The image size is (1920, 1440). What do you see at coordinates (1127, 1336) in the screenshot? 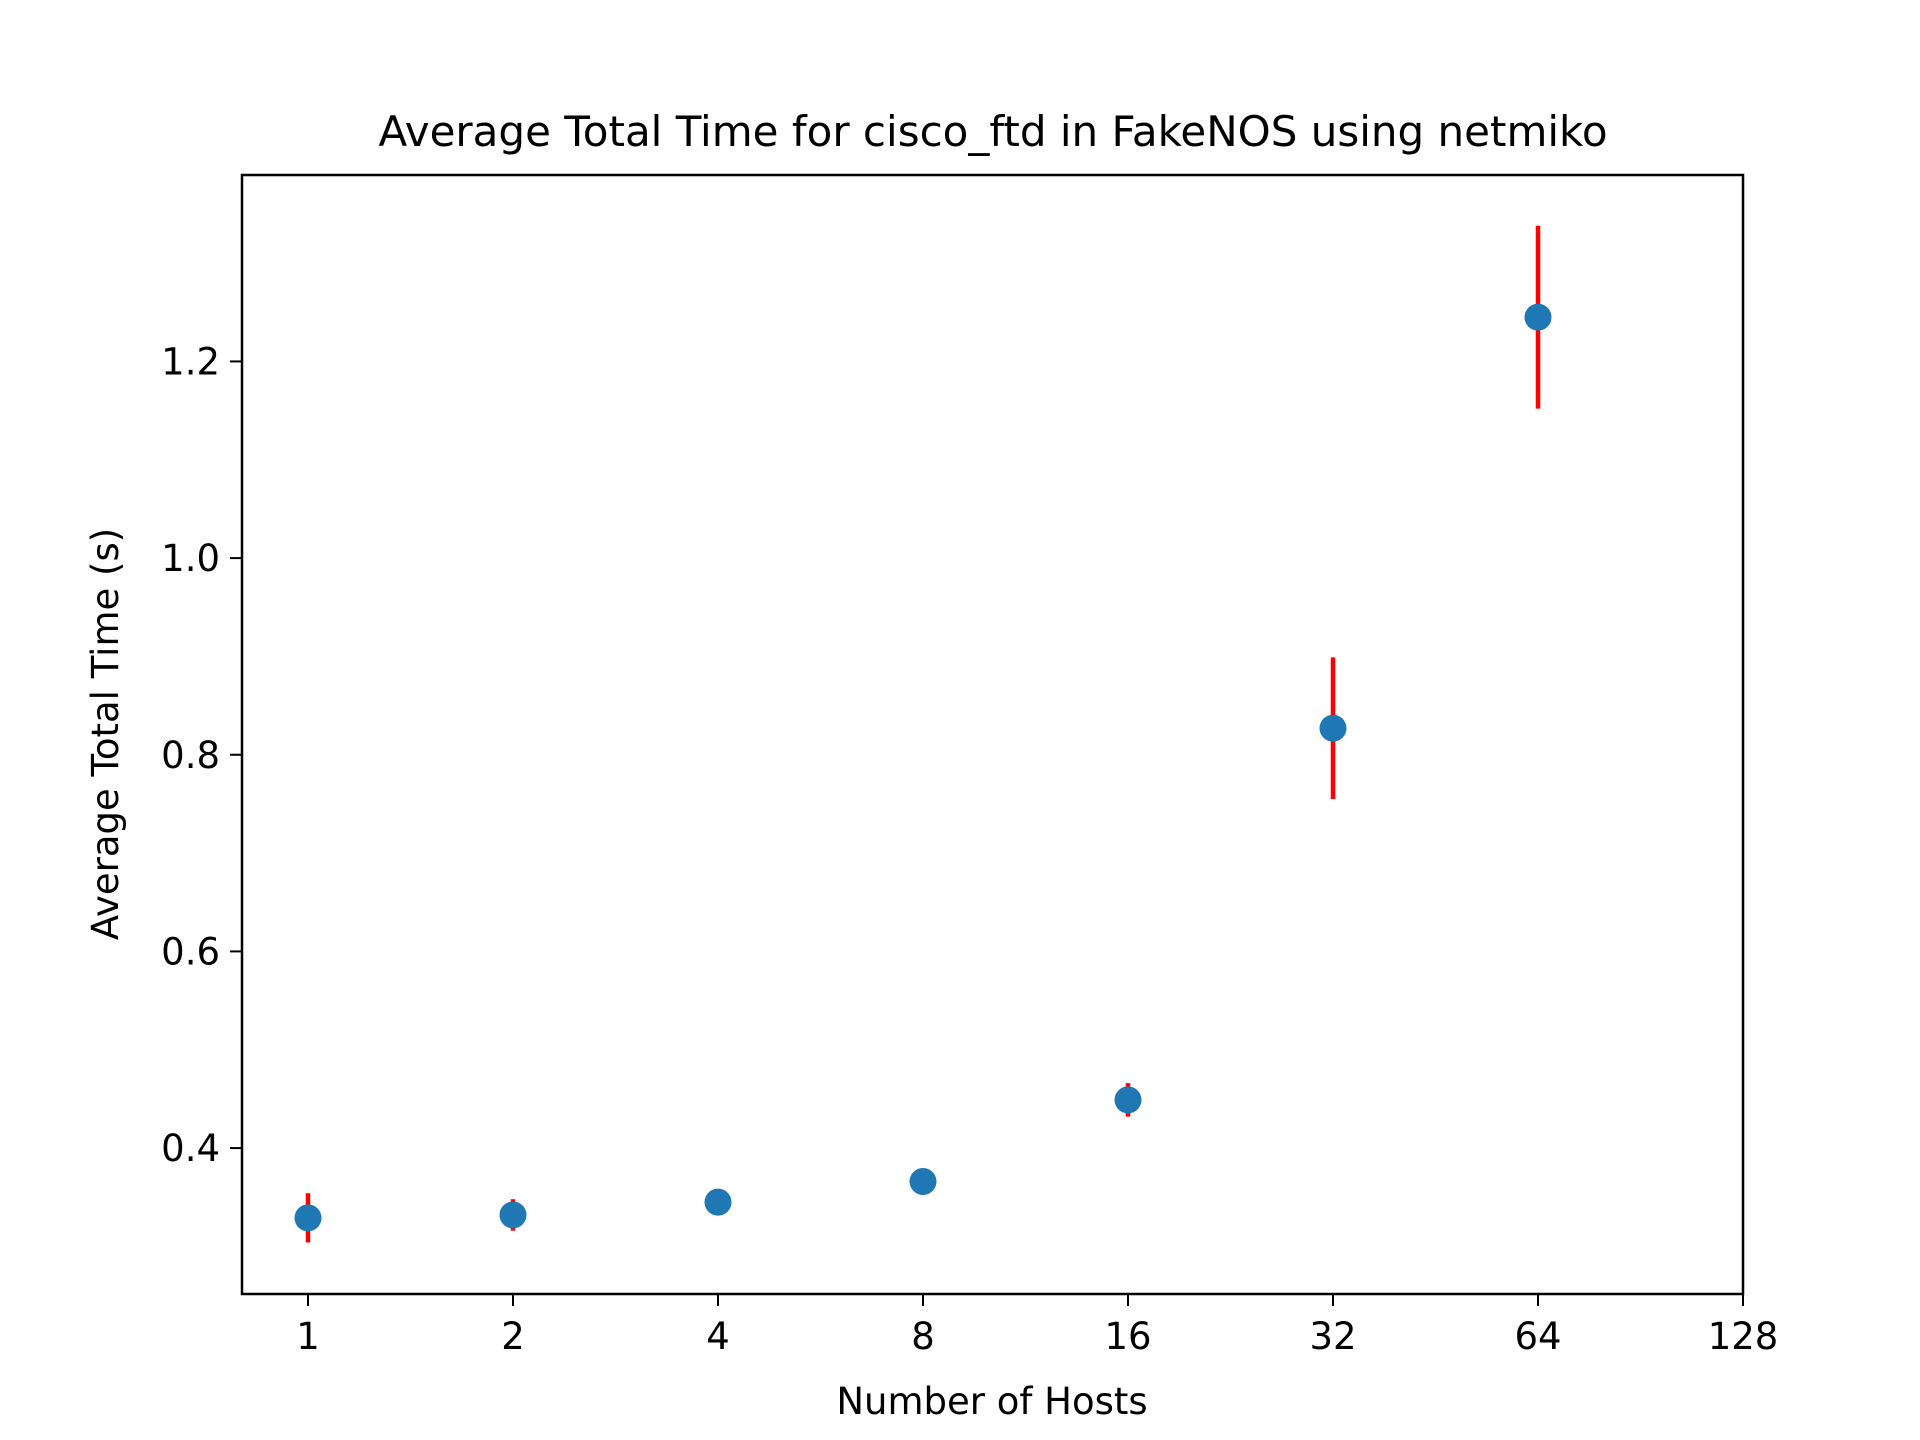
I see `x-tick-label: 16` at bounding box center [1127, 1336].